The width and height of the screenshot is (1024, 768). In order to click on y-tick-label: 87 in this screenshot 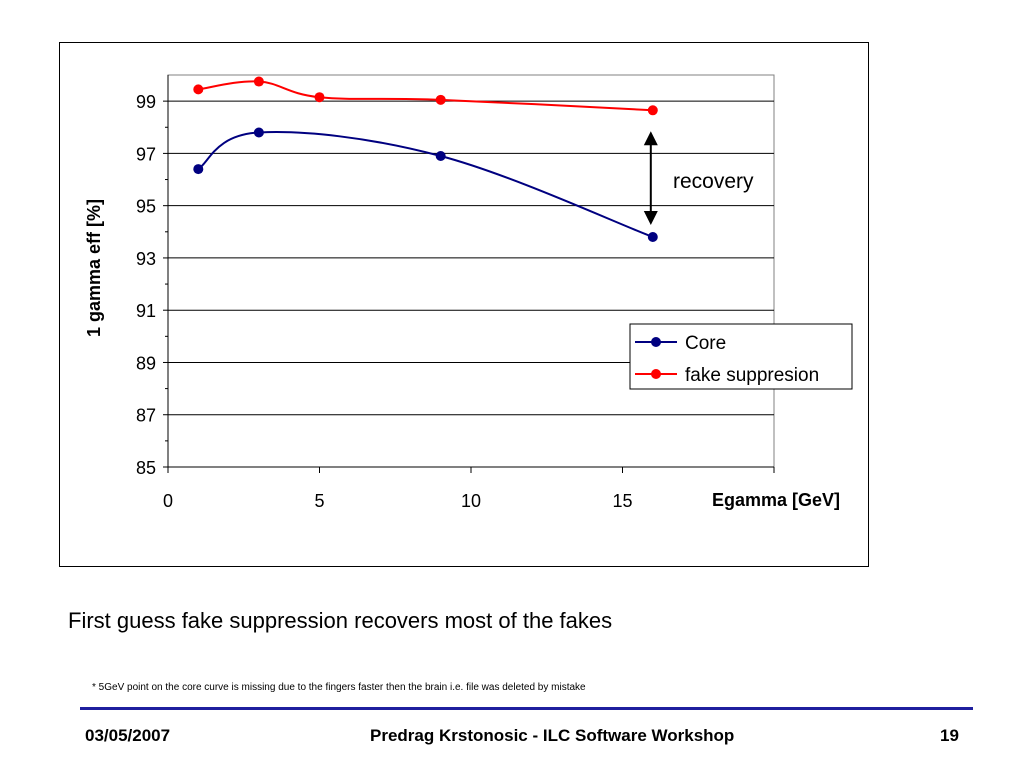, I will do `click(146, 416)`.